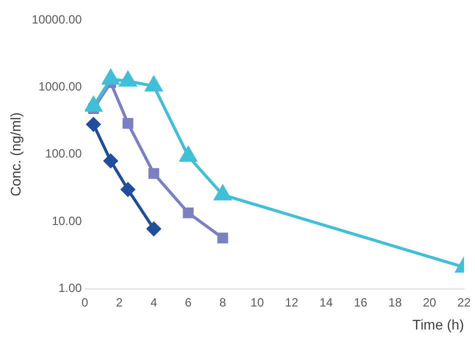 This screenshot has height=342, width=475. Describe the element at coordinates (119, 302) in the screenshot. I see `x-tick-label: 2` at that location.